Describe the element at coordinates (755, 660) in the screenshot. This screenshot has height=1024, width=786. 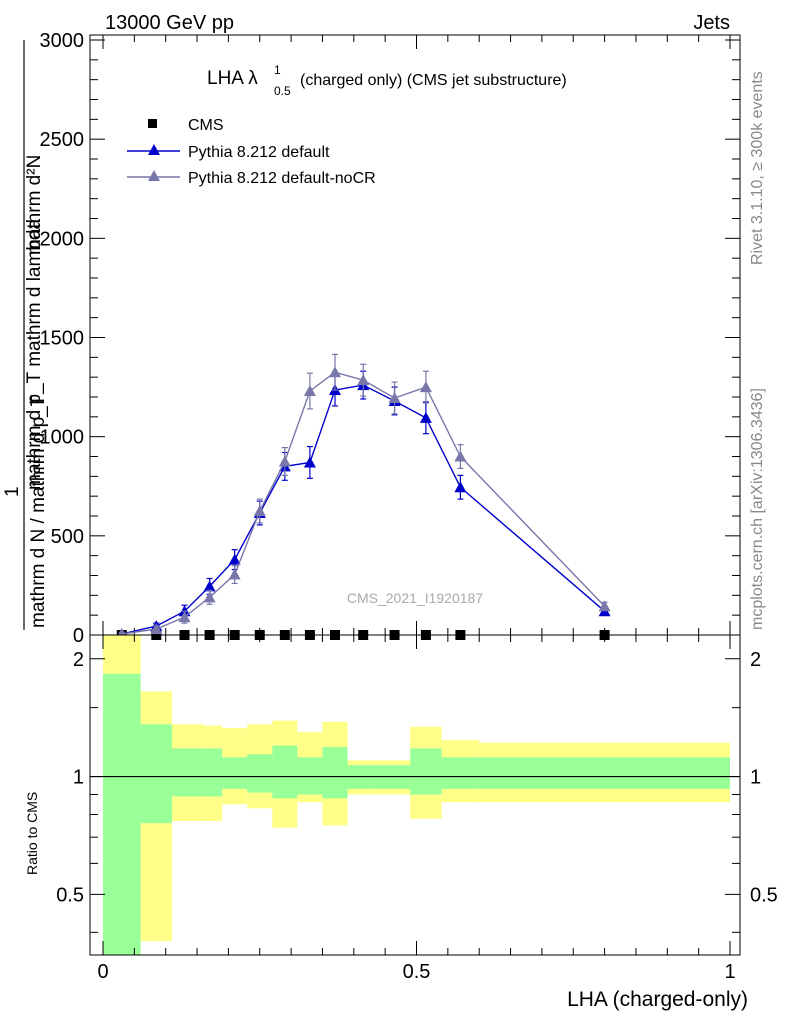
I see `ratio-y-tick-label-right: 2` at that location.